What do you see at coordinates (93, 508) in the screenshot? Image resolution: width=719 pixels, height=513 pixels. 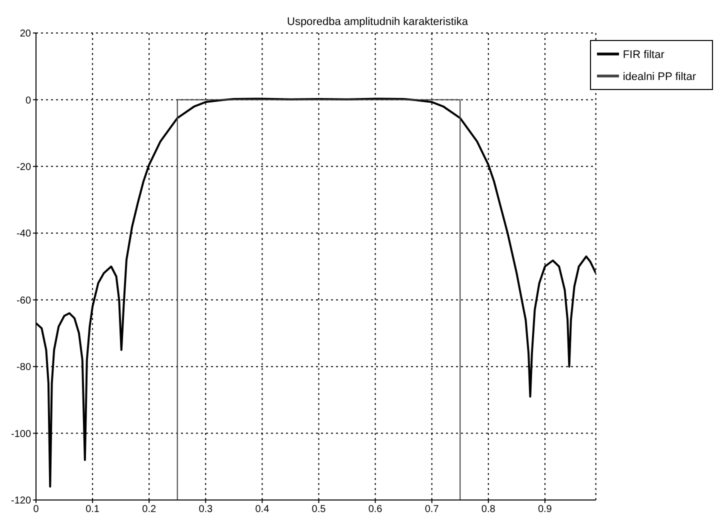 I see `x-tick-label: 0.1` at bounding box center [93, 508].